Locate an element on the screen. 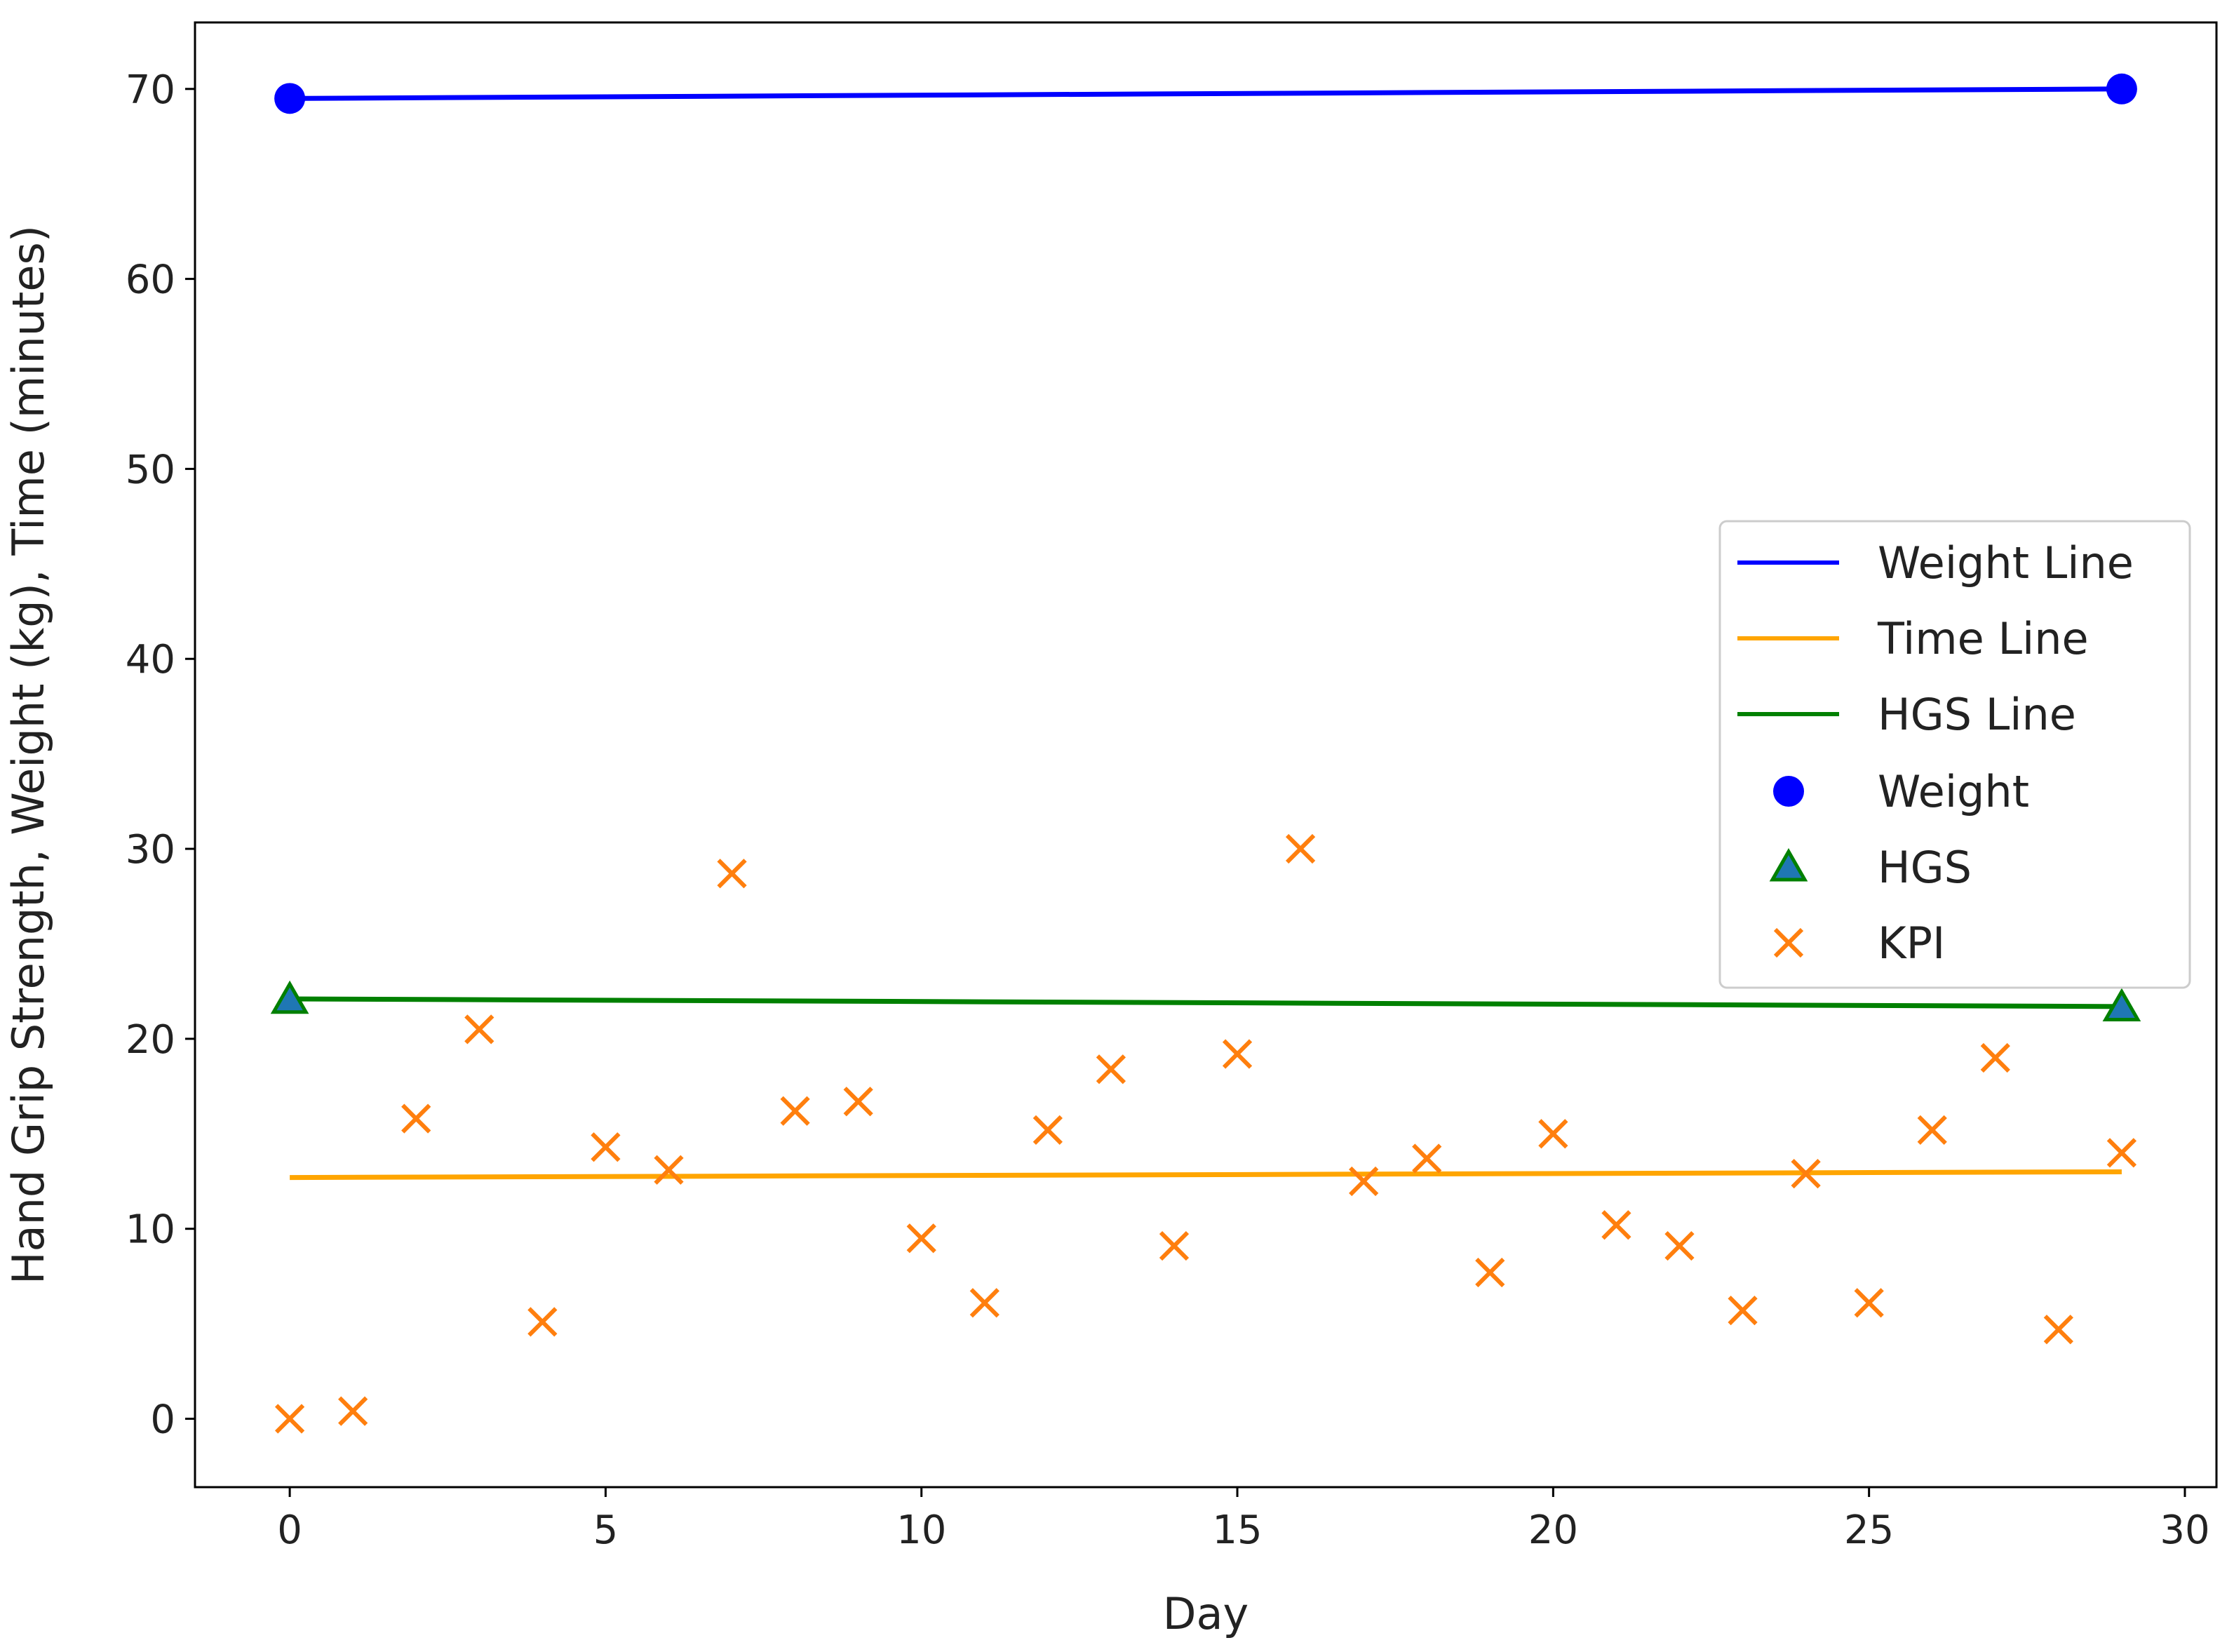 The width and height of the screenshot is (2234, 1652). hgs-line is located at coordinates (1206, 1002).